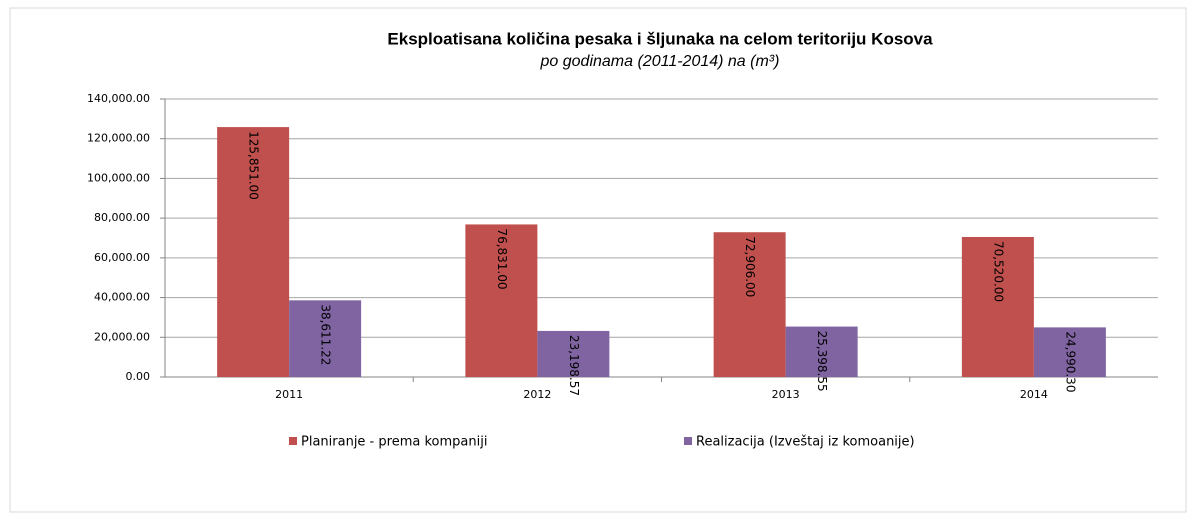 This screenshot has width=1197, height=515. I want to click on value-label: 76,831.00, so click(502, 258).